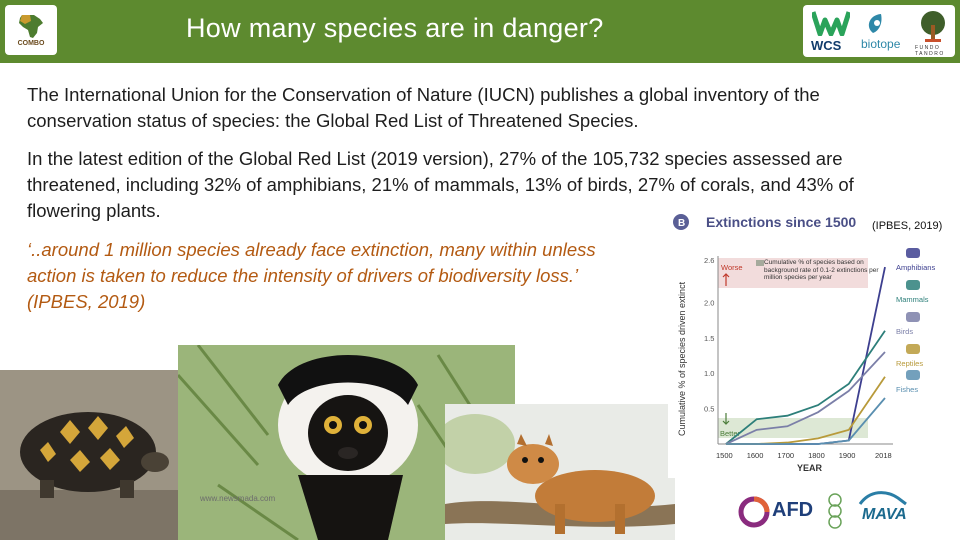  What do you see at coordinates (755, 455) in the screenshot?
I see `x-tick-label: 1600` at bounding box center [755, 455].